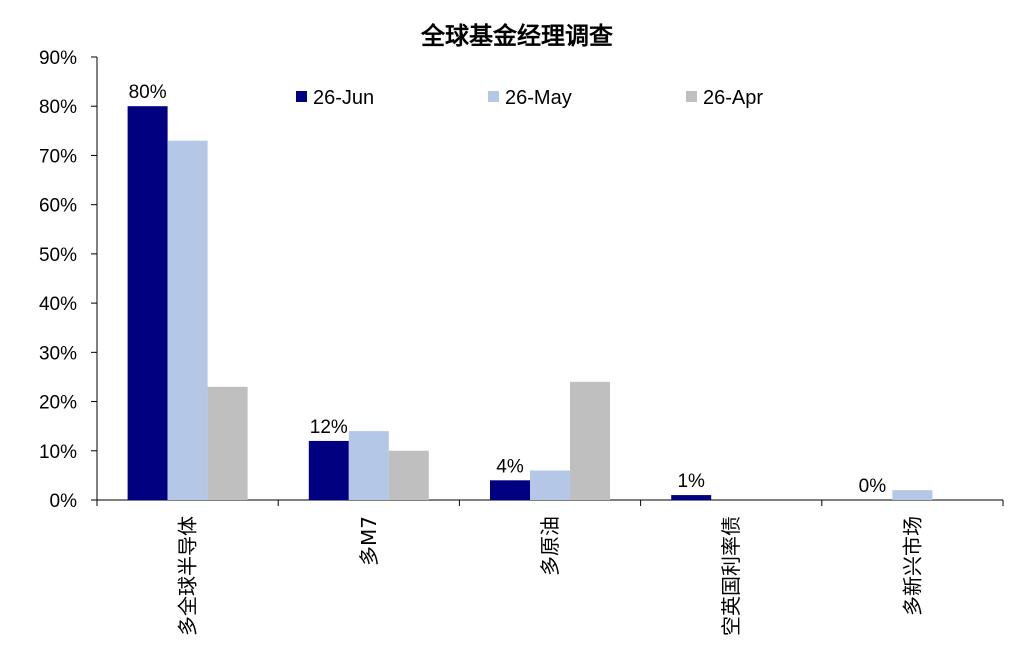  What do you see at coordinates (68, 280) in the screenshot?
I see `y-axis: 0% 10% 20% 30% 40% 50% 60% 70% 80% 90%` at bounding box center [68, 280].